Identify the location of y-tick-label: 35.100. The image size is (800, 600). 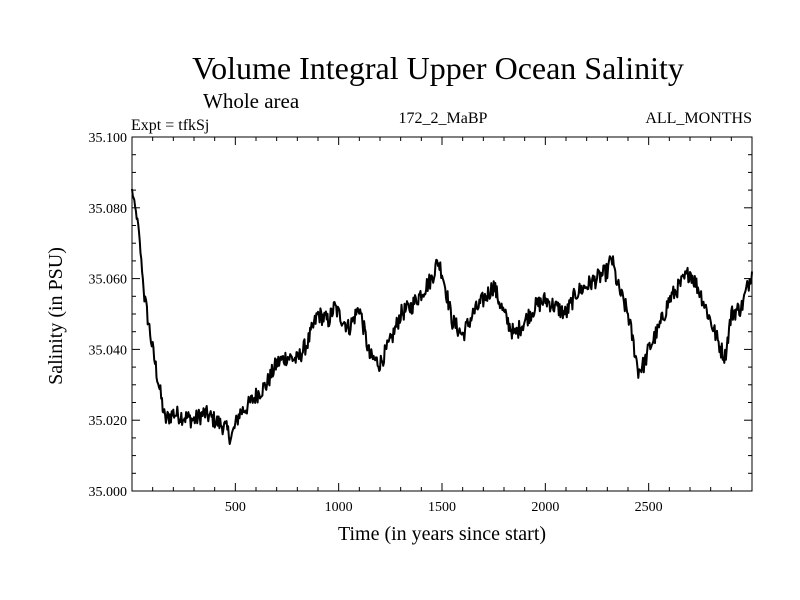
(108, 138).